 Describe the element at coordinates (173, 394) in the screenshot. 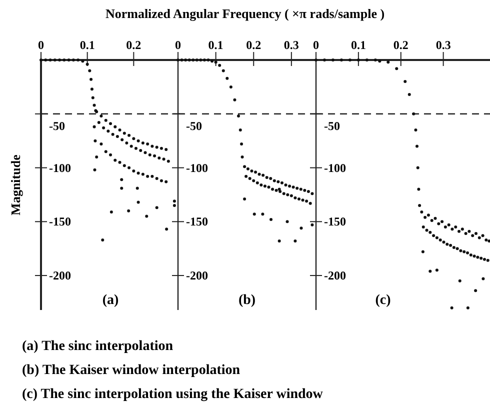

I see `text: (c) The sinc interpolation using the Kaiser window` at that location.